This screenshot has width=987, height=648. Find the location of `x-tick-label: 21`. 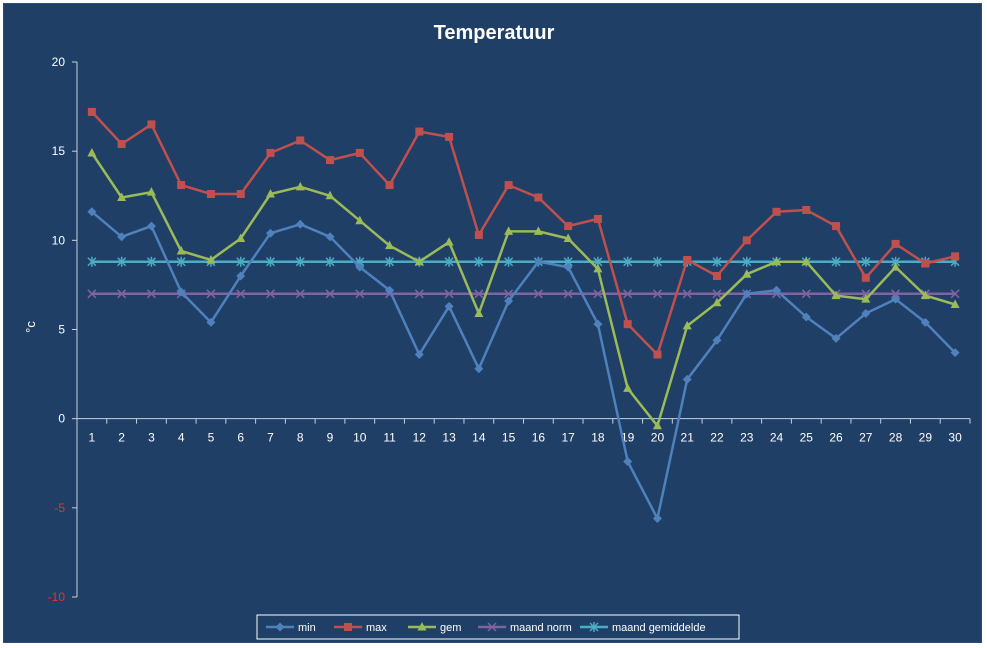

x-tick-label: 21 is located at coordinates (688, 438).